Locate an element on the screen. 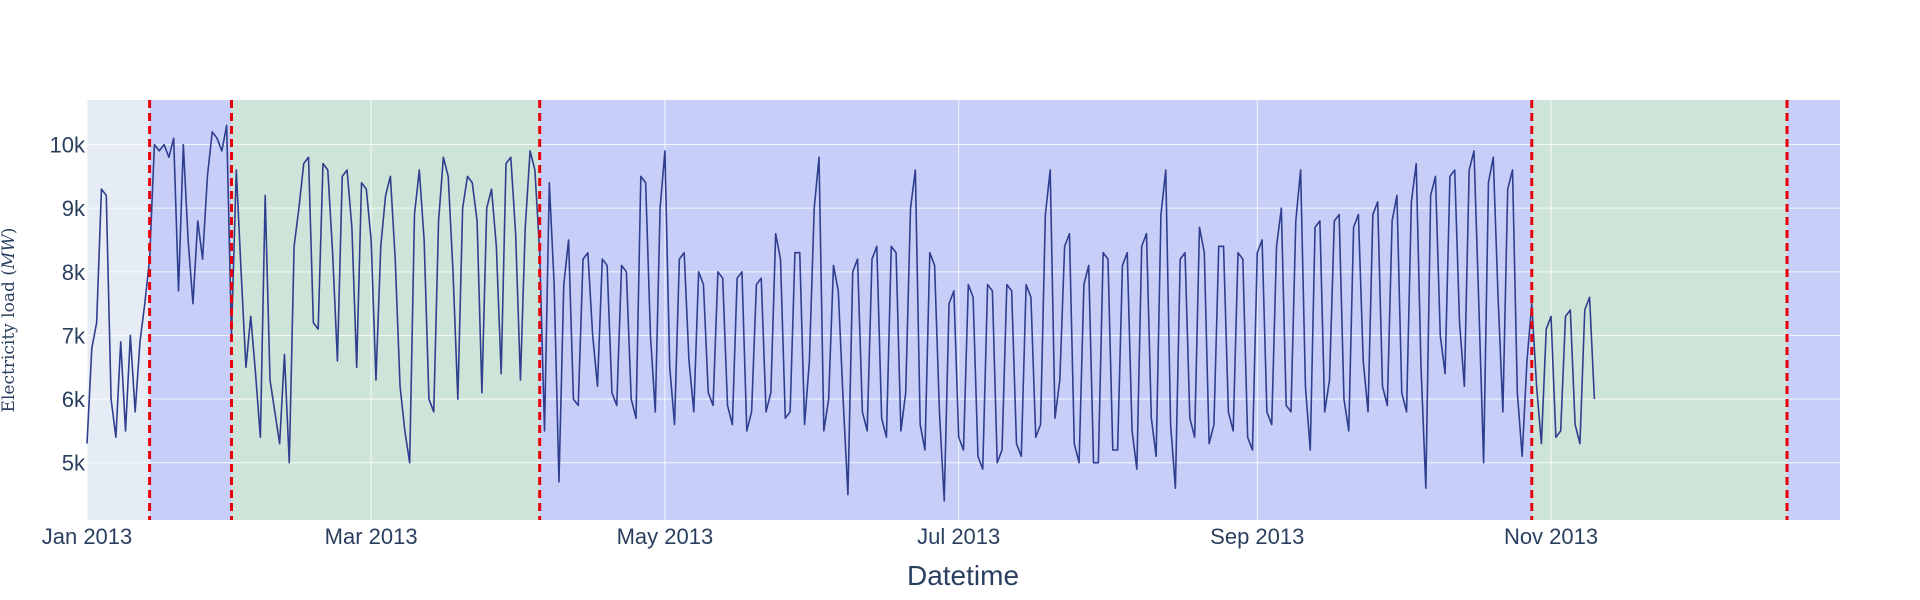 This screenshot has height=600, width=1920. x-tick-label-1: Mar 2013 is located at coordinates (371, 536).